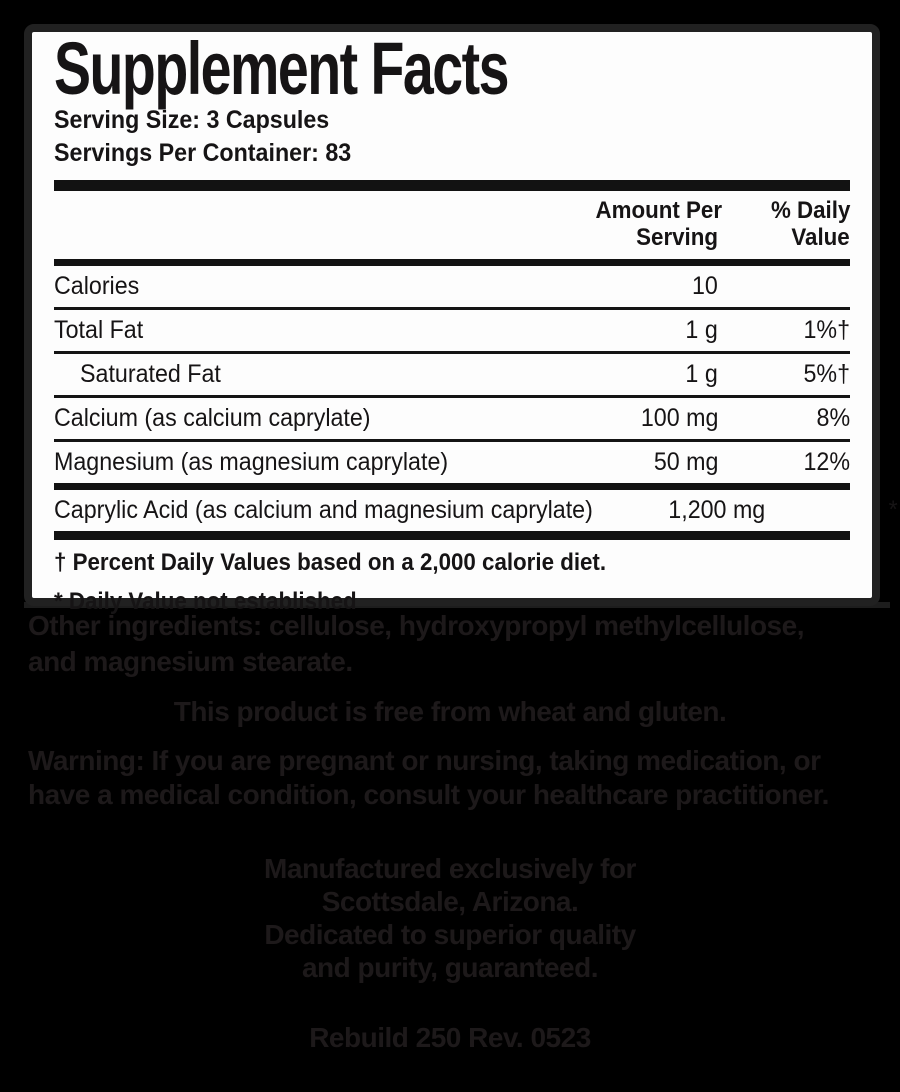  Describe the element at coordinates (450, 1037) in the screenshot. I see `obscured-revision-line: Rebuild 250 Rev. 0523` at that location.